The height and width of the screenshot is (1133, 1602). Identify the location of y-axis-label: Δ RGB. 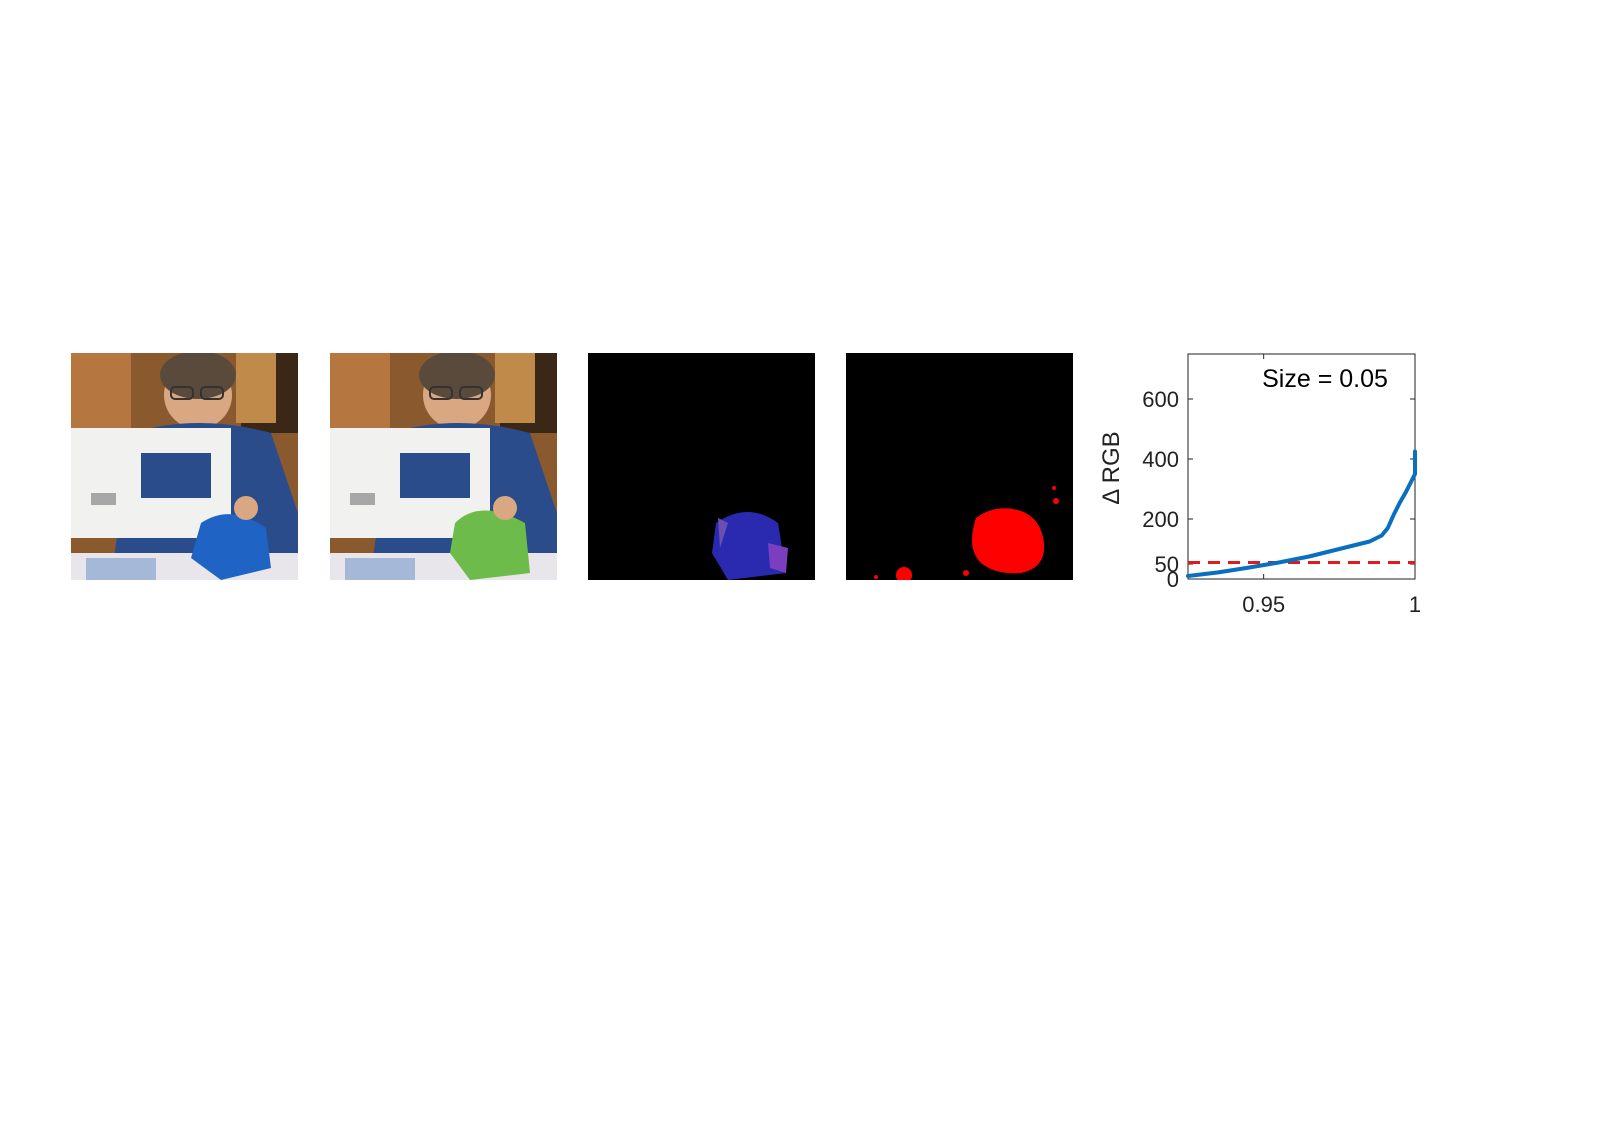
(1112, 467).